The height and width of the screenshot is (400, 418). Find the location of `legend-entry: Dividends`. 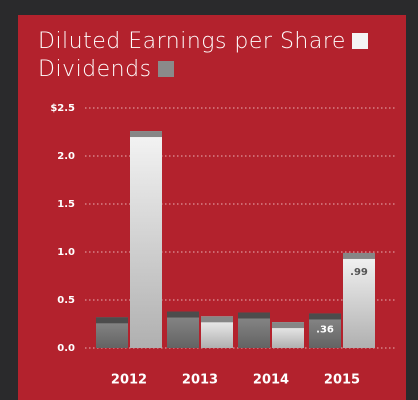

legend-entry: Dividends is located at coordinates (203, 70).